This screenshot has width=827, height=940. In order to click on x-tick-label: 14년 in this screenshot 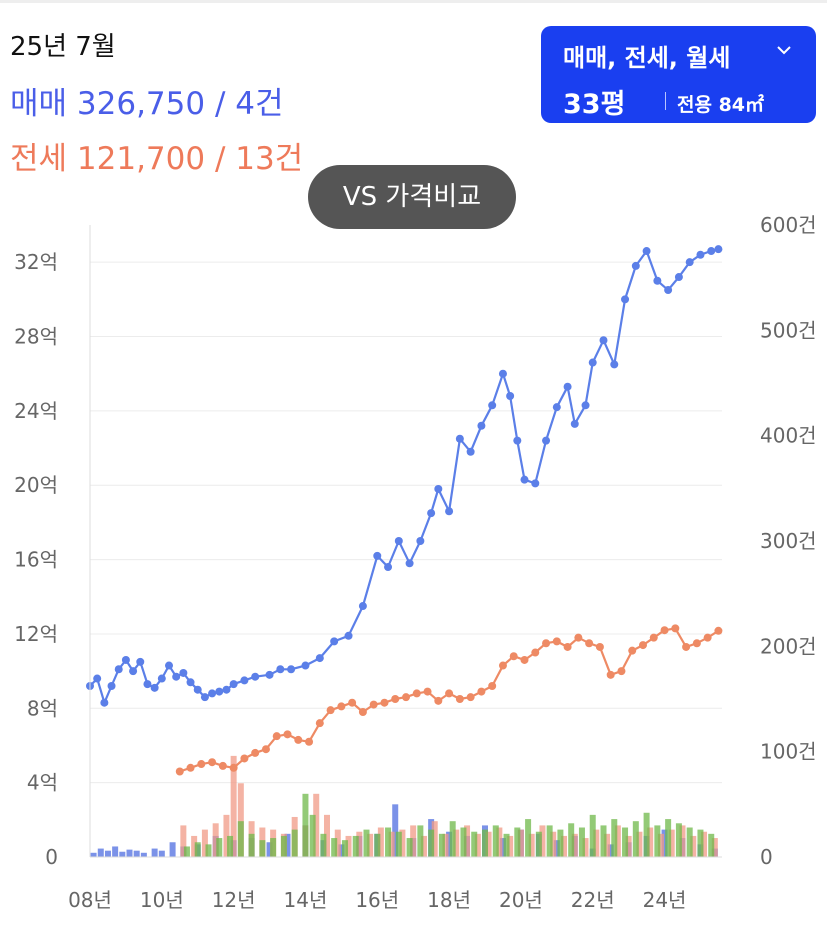, I will do `click(306, 900)`.